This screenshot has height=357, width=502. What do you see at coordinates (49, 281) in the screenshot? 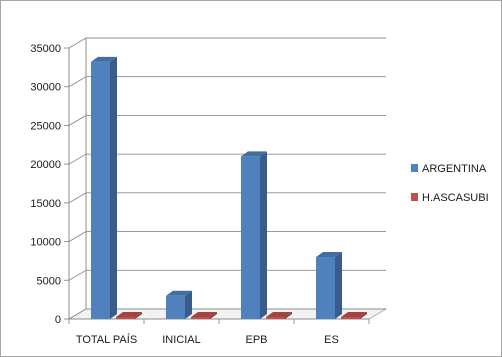
I see `y-tick-label: 5000` at bounding box center [49, 281].